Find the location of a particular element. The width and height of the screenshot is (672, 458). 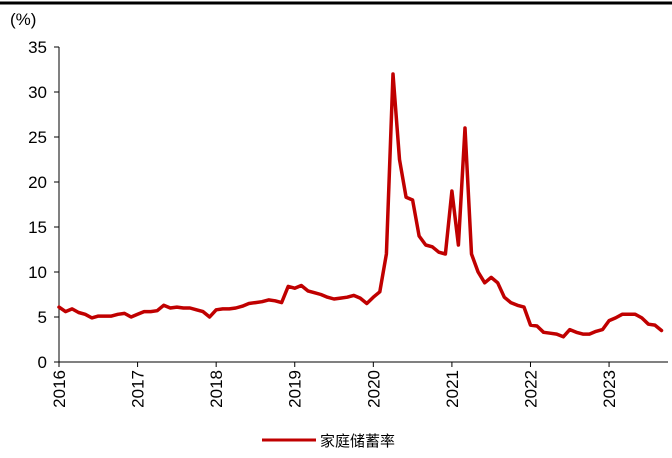

legend-label: 家庭储蓄率 is located at coordinates (357, 441).